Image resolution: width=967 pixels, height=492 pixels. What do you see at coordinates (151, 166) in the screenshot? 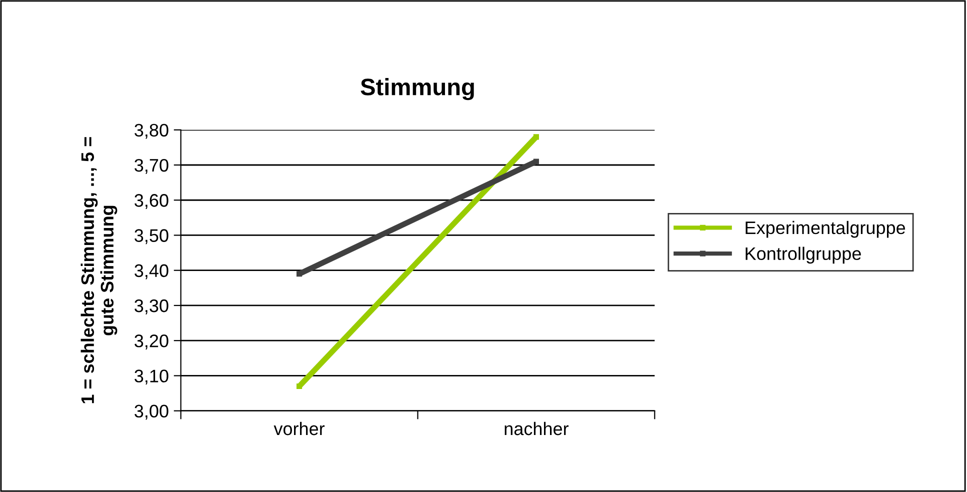
I see `y-tick-label: 3,70` at bounding box center [151, 166].